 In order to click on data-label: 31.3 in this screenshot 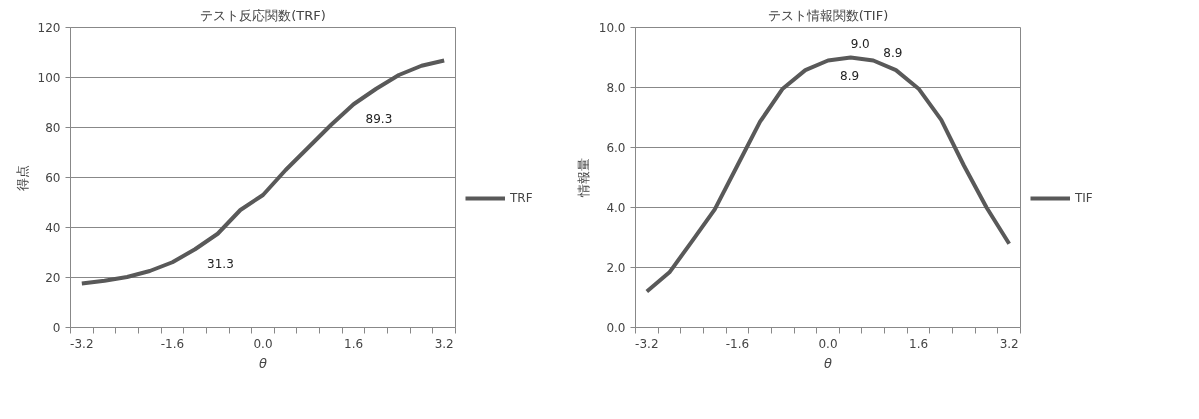, I will do `click(220, 264)`.